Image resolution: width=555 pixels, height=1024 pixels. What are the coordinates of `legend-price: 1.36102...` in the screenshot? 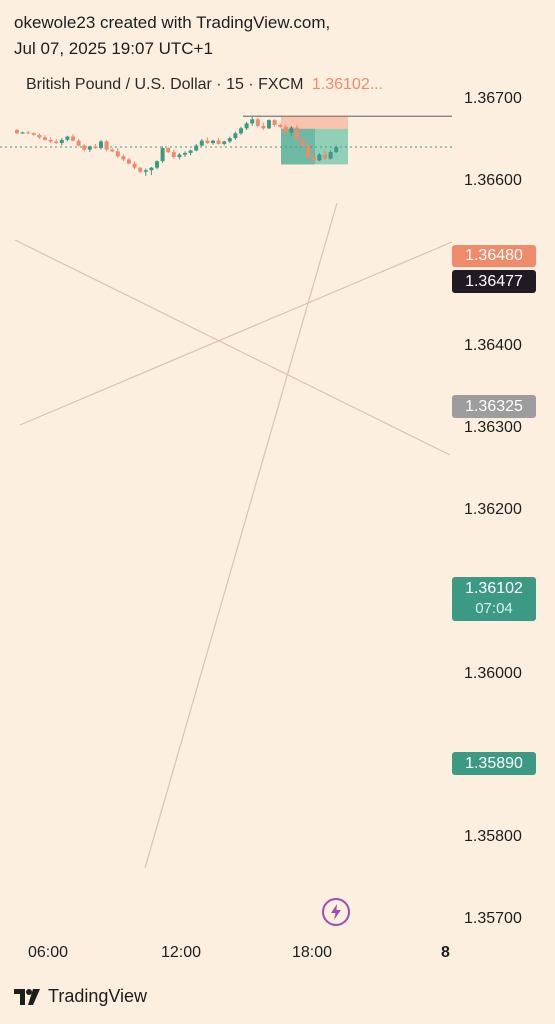 It's located at (347, 84).